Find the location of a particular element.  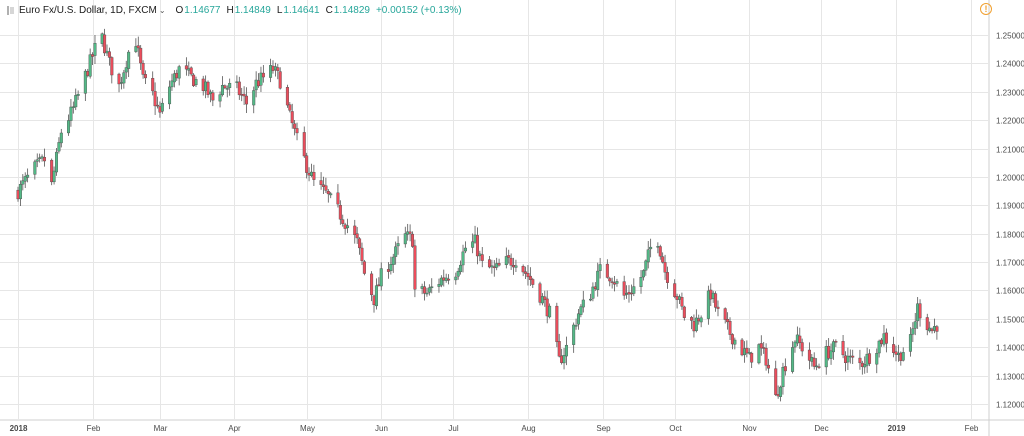

time-tick-label: Feb is located at coordinates (94, 428).